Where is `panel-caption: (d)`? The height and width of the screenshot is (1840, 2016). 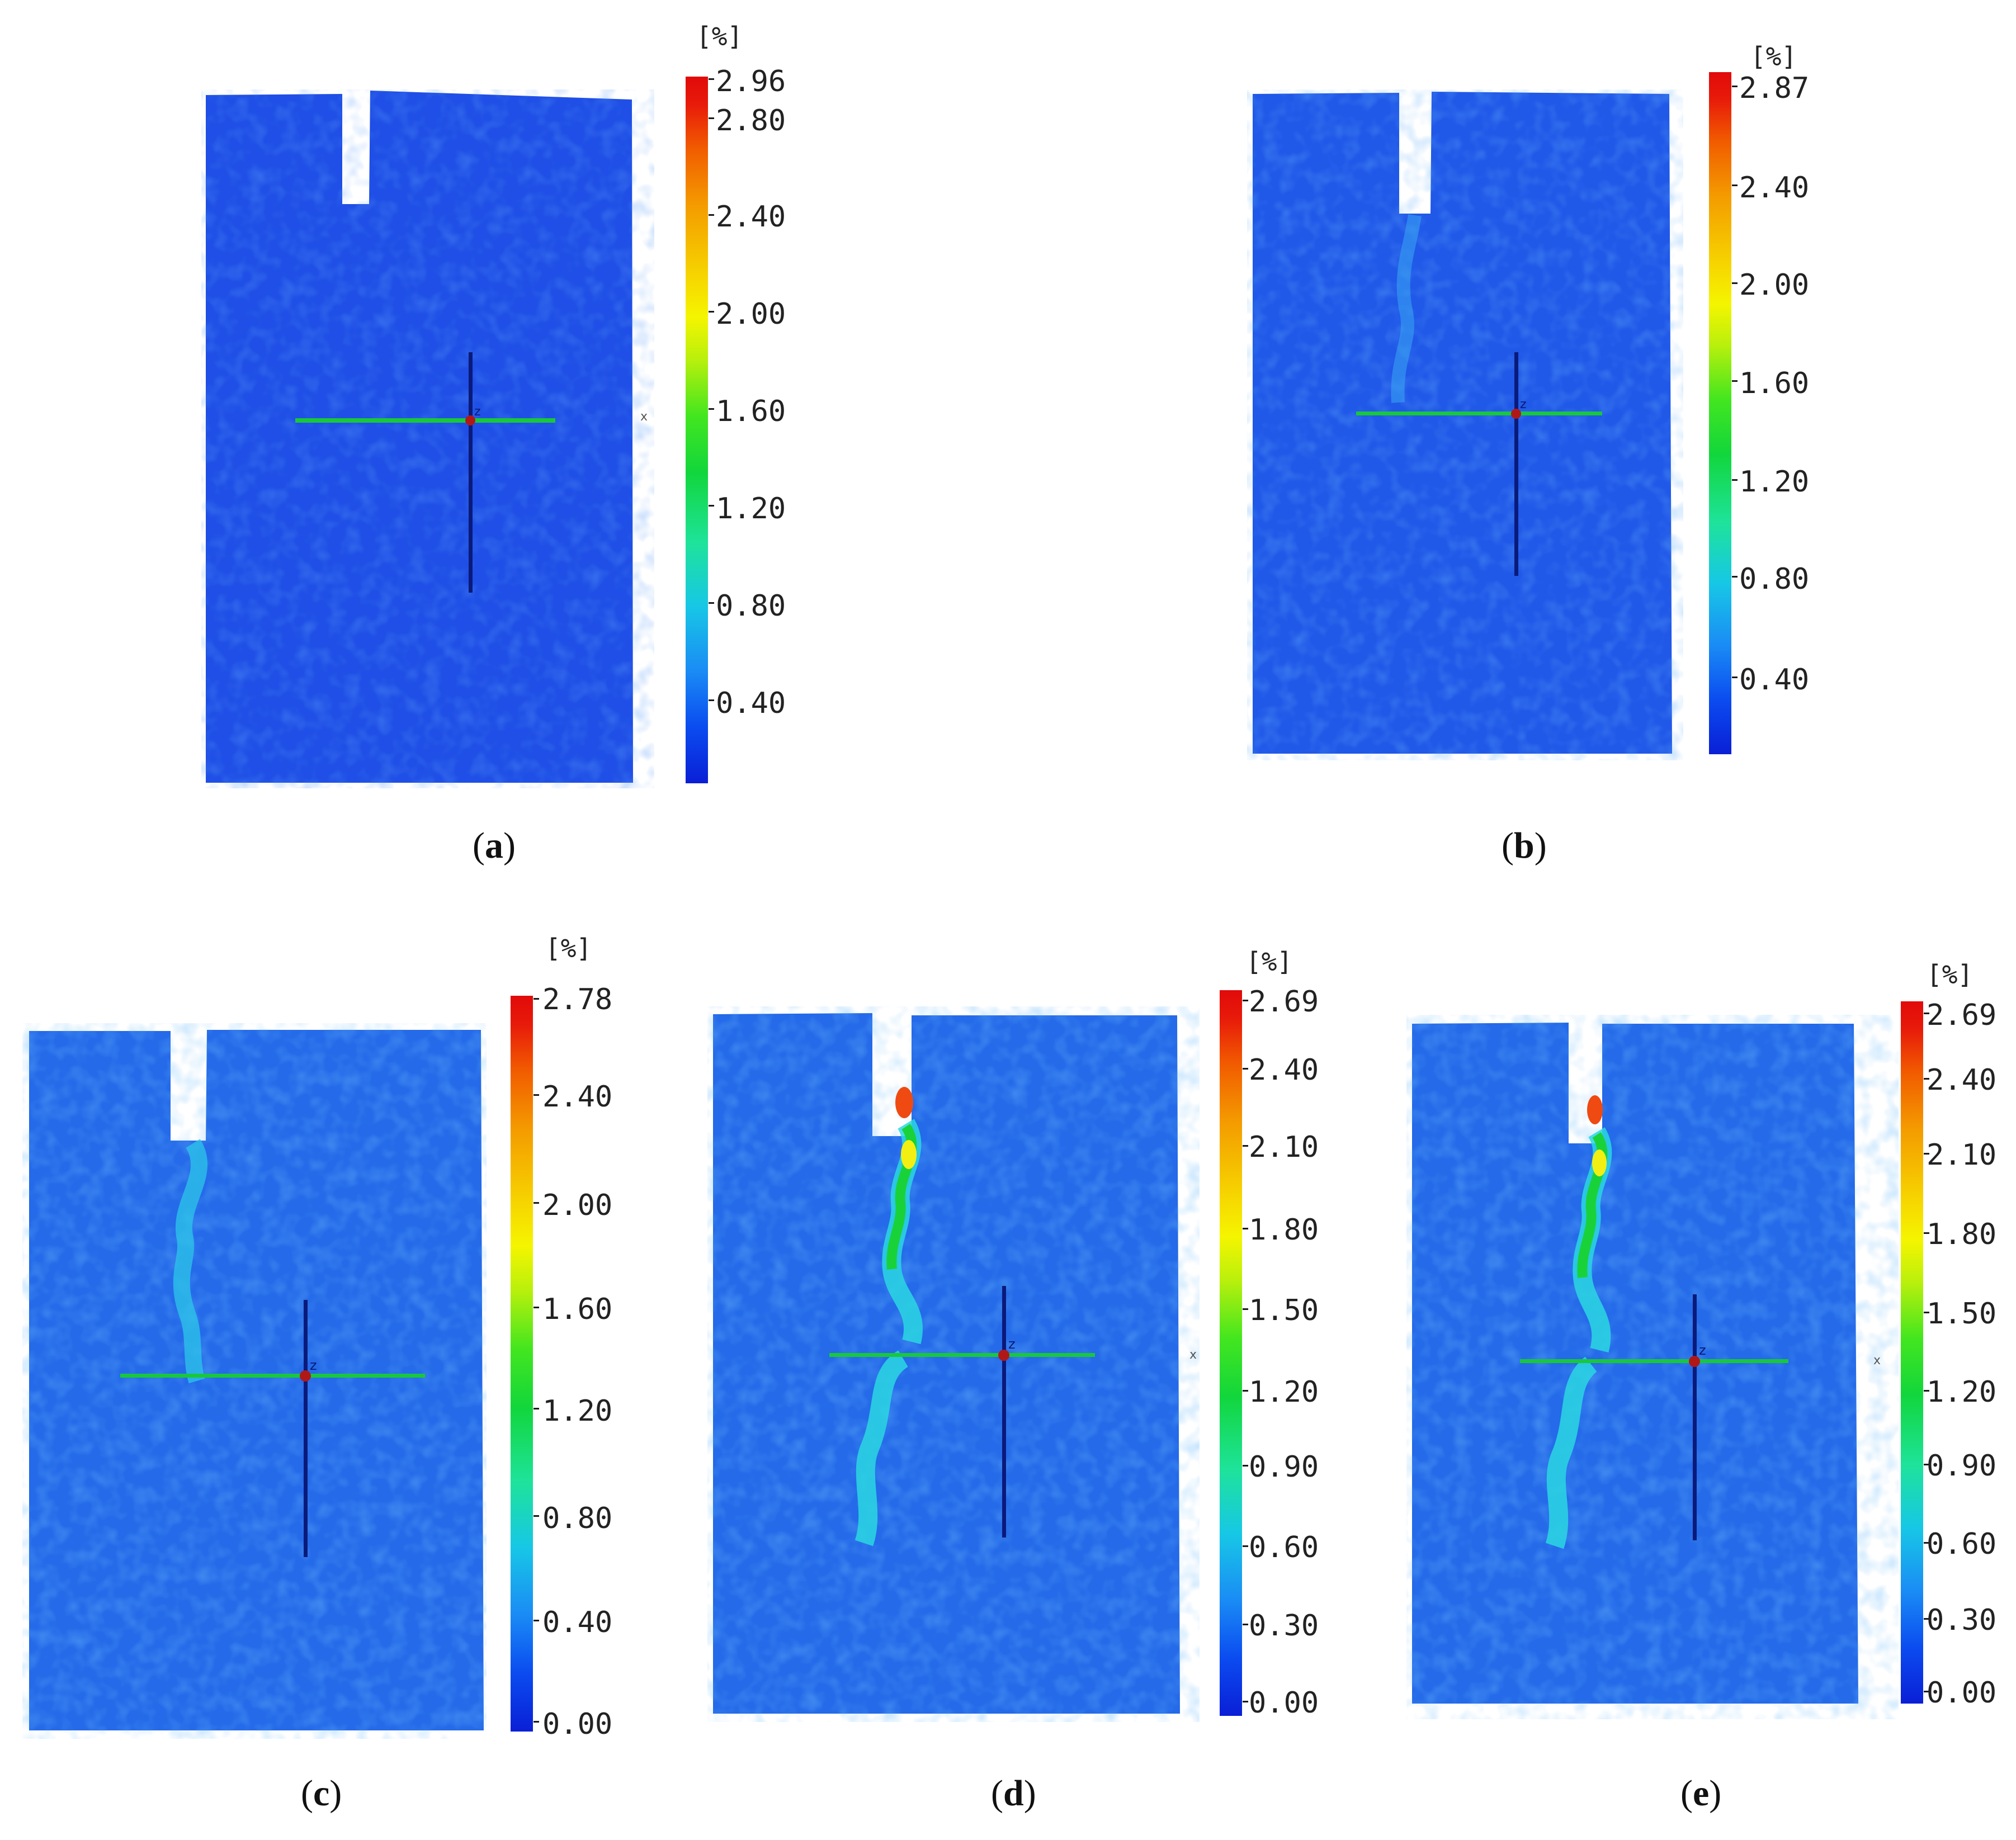 panel-caption: (d) is located at coordinates (1013, 1793).